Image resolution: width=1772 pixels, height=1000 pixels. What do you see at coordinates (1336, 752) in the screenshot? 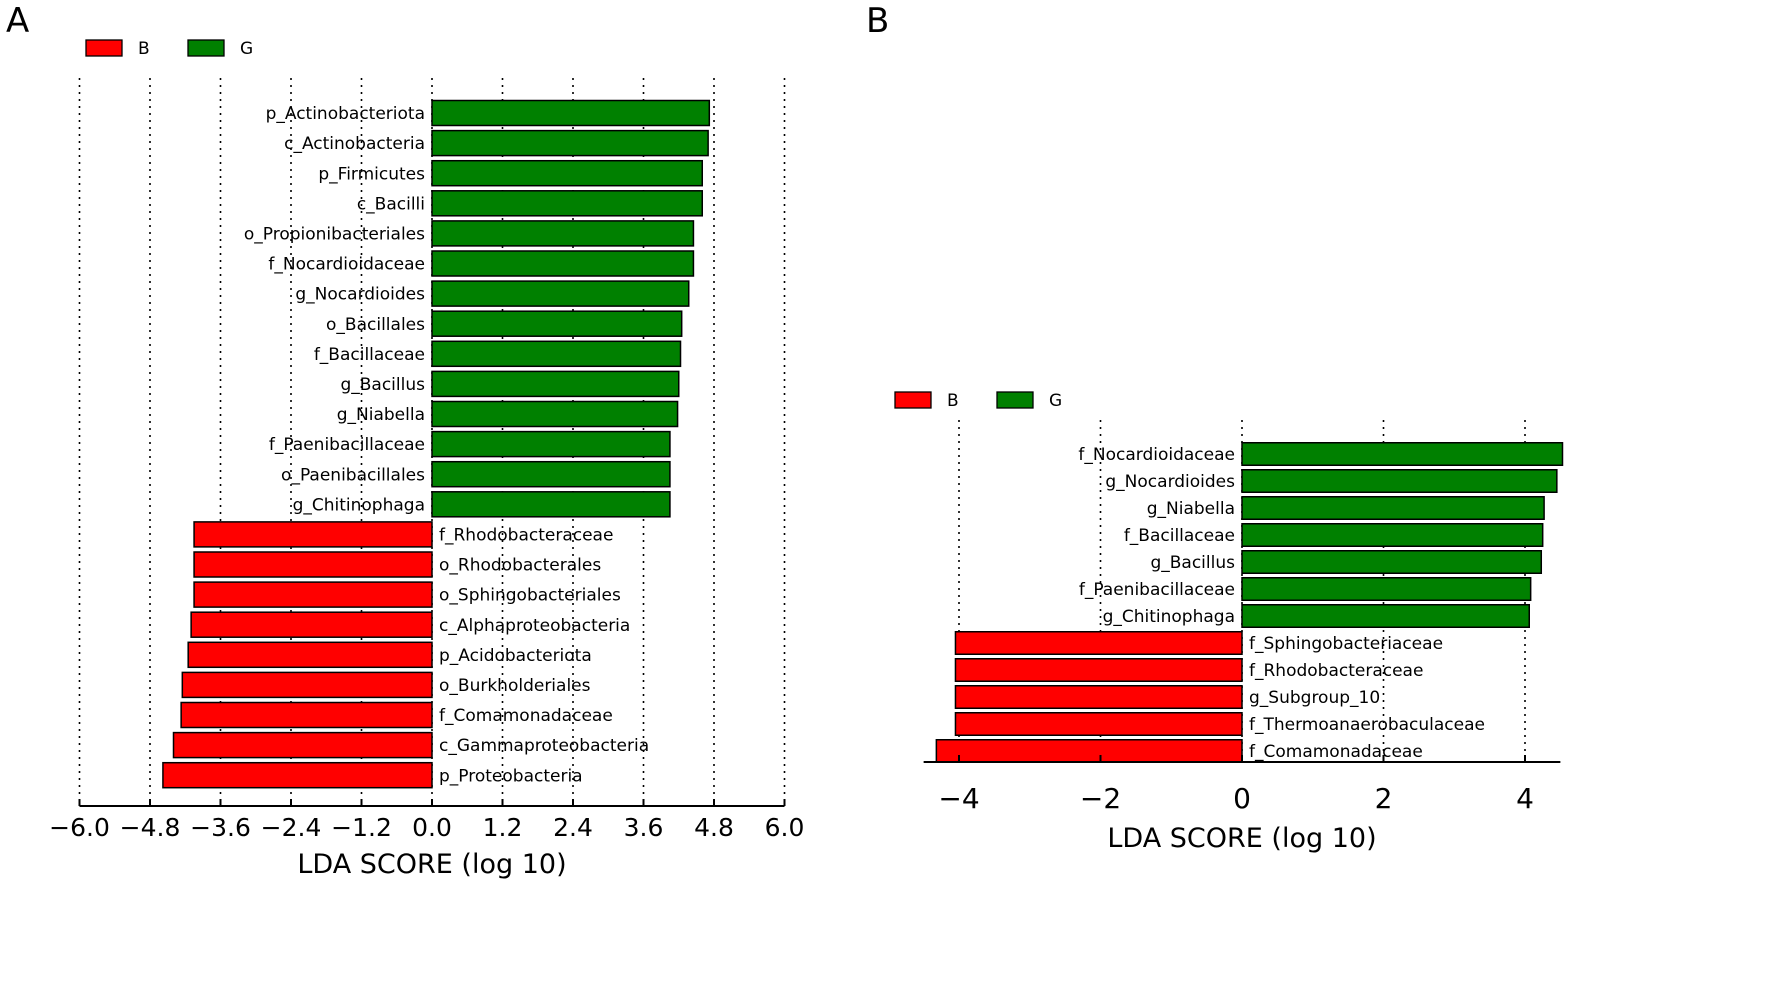
I see `panel-b-bar-label: f_Comamonadaceae` at bounding box center [1336, 752].